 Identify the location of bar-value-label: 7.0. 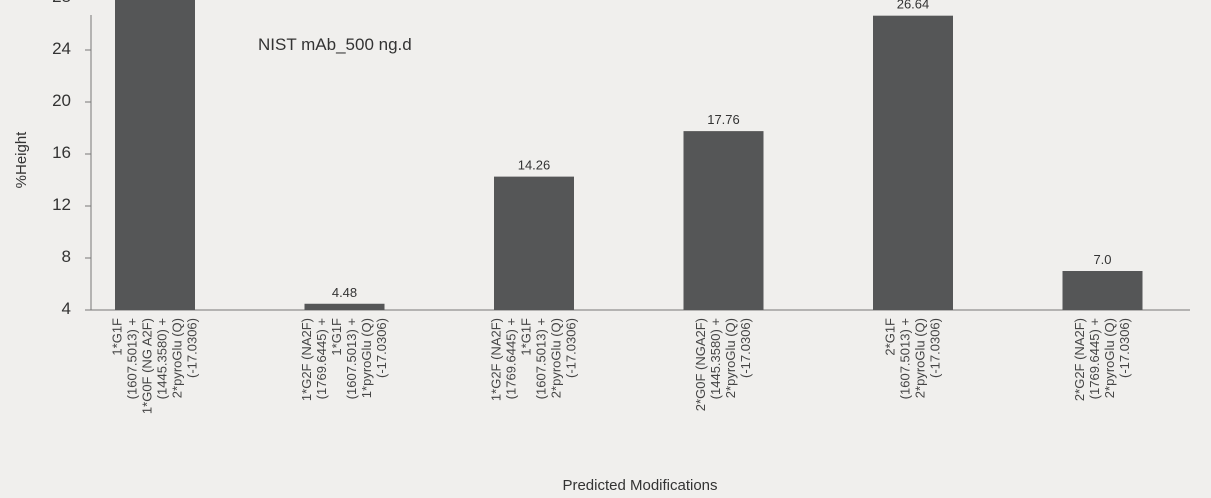
(1102, 259).